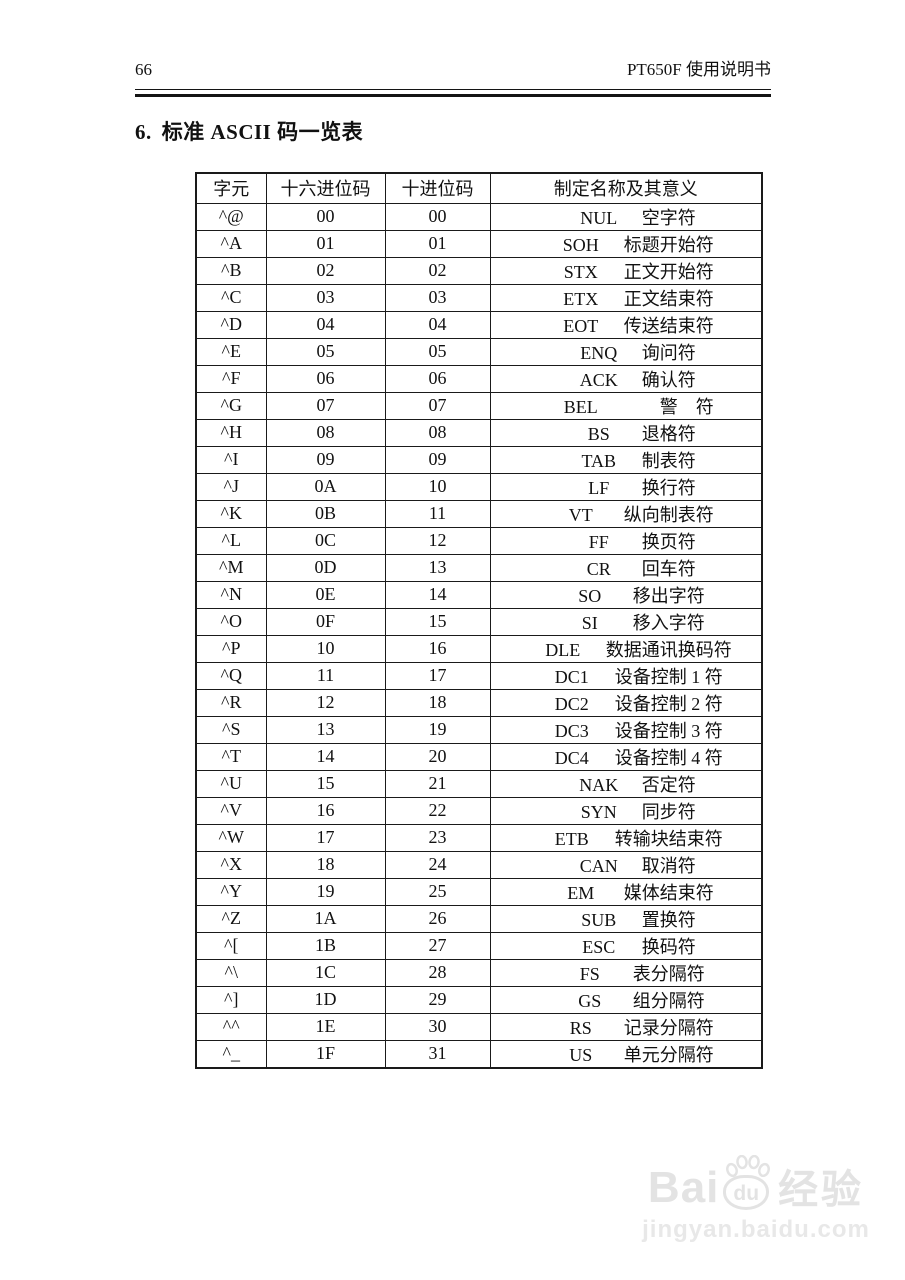  I want to click on hex-cell: 1A, so click(325, 918).